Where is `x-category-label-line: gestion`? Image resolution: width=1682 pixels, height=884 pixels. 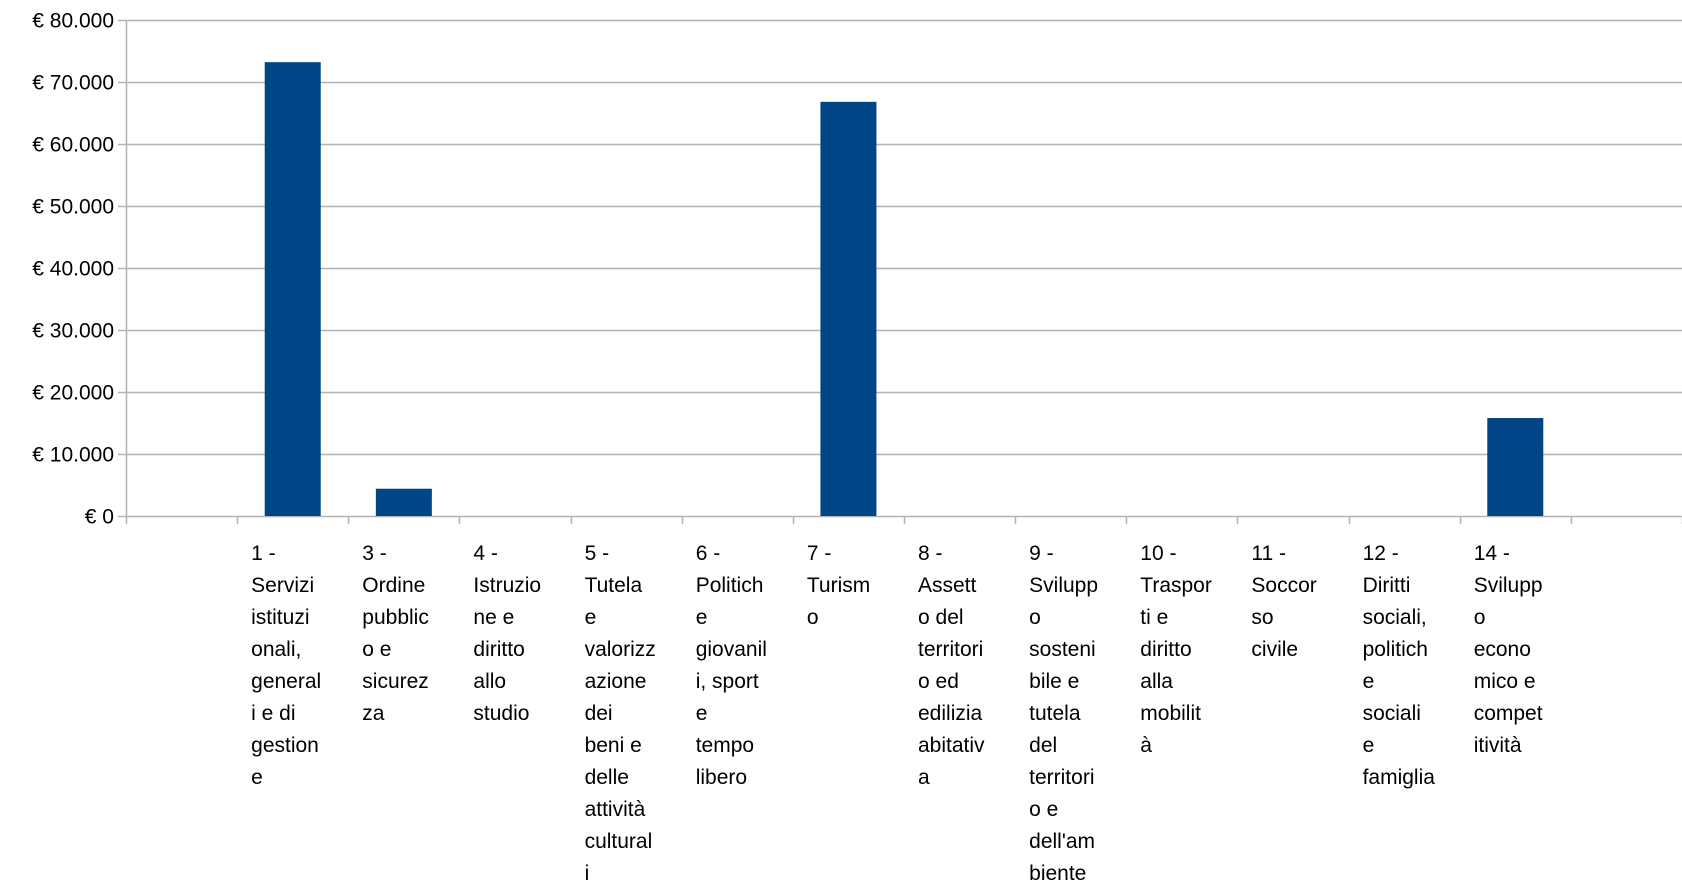
x-category-label-line: gestion is located at coordinates (285, 745).